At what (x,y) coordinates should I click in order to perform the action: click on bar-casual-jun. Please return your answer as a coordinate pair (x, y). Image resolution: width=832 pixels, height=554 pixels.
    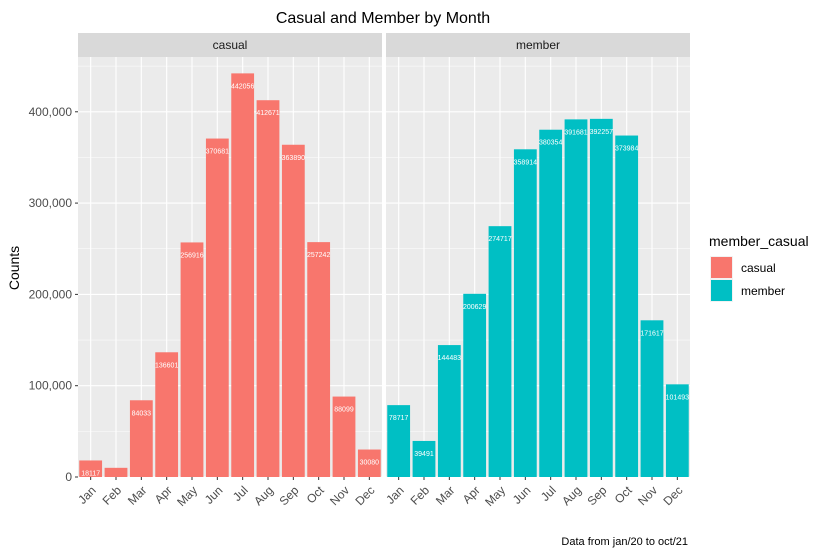
    Looking at the image, I should click on (217, 307).